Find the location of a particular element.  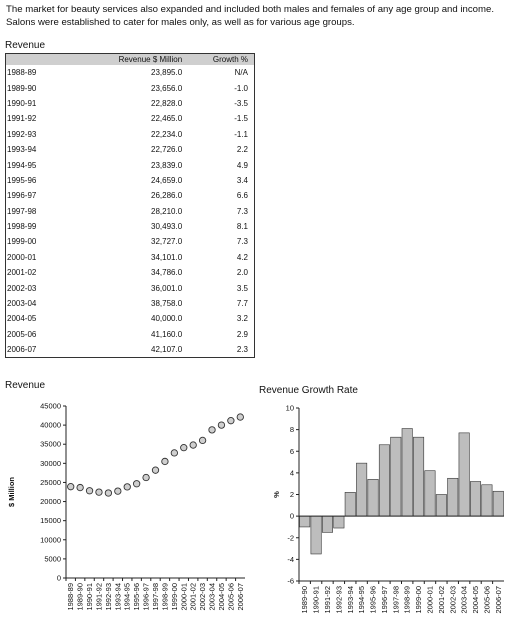

table-row: 1994-95 23,839.0 4.9 is located at coordinates (130, 164).